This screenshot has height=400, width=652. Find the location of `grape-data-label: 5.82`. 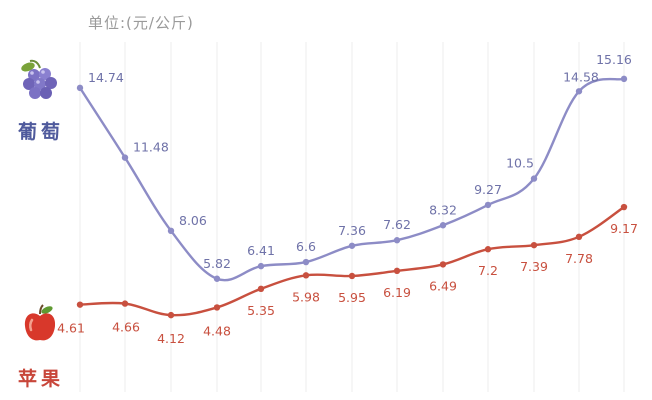

grape-data-label: 5.82 is located at coordinates (217, 263).